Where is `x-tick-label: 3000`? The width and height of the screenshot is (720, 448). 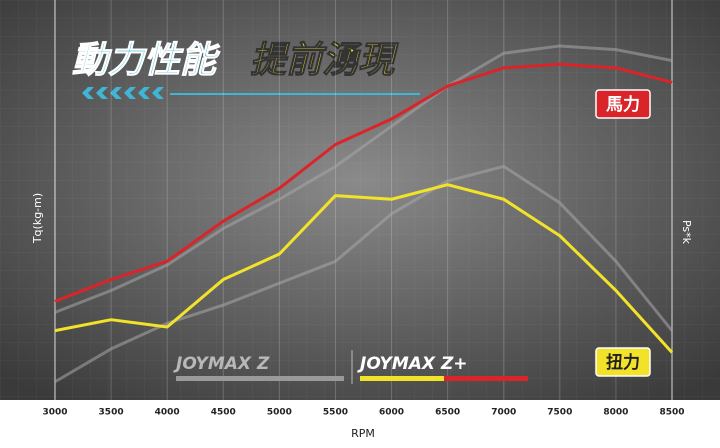
x-tick-label: 3000 is located at coordinates (54, 413).